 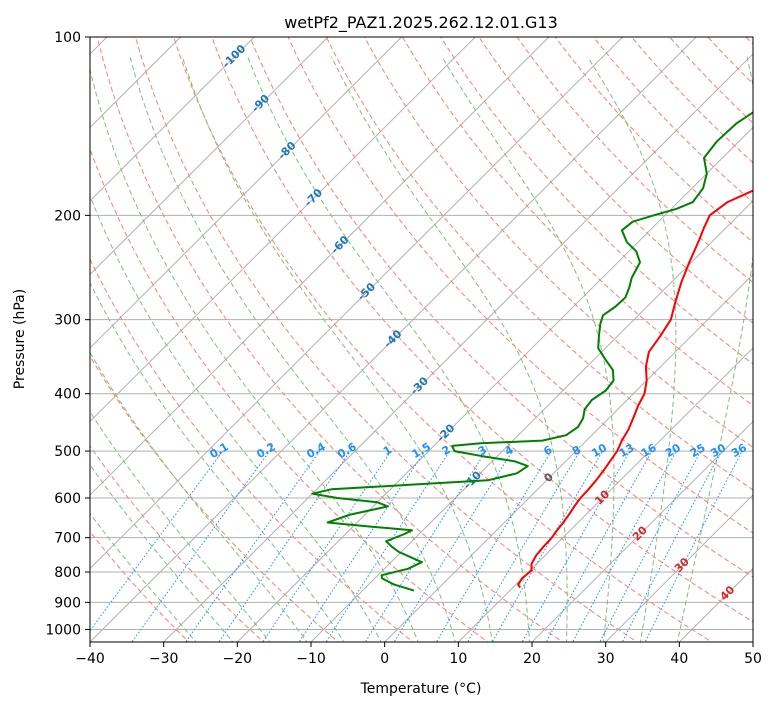 I want to click on x-tick-label: 10, so click(x=458, y=659).